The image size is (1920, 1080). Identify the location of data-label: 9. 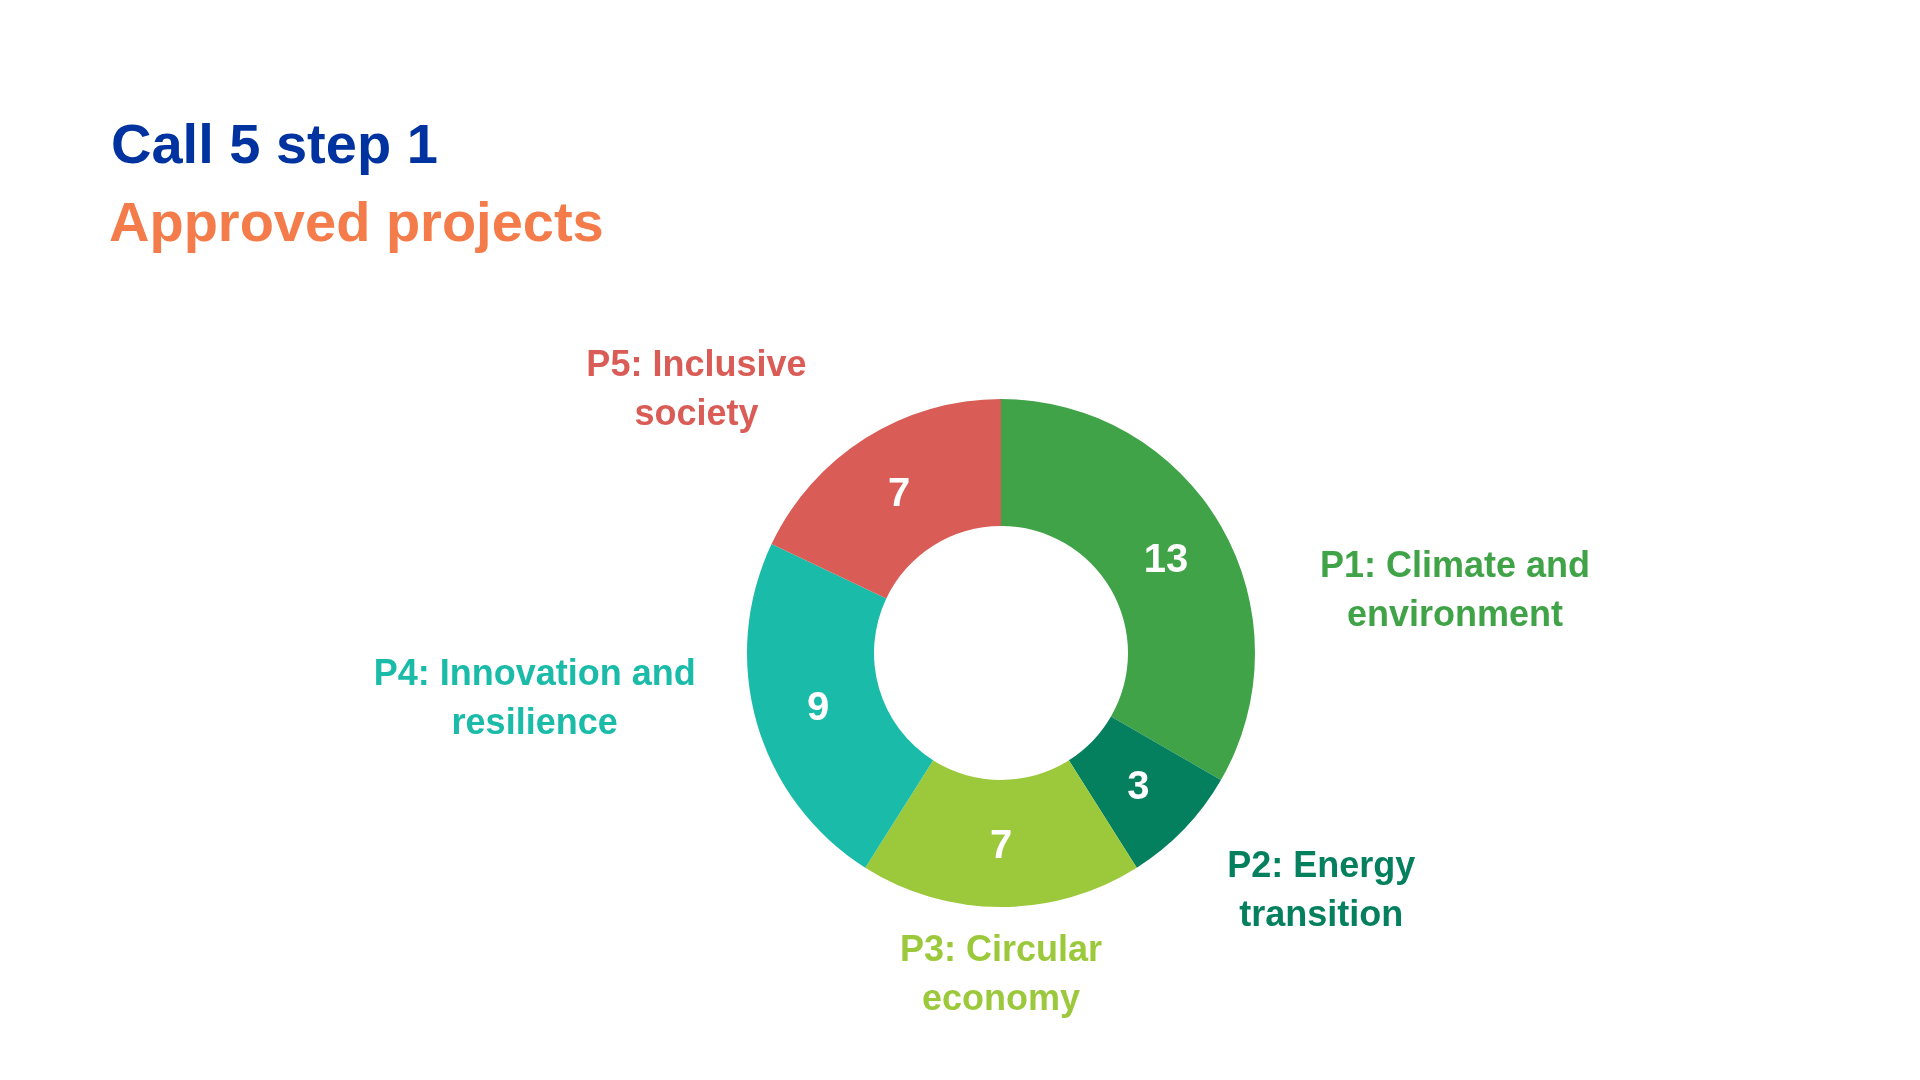
(818, 706).